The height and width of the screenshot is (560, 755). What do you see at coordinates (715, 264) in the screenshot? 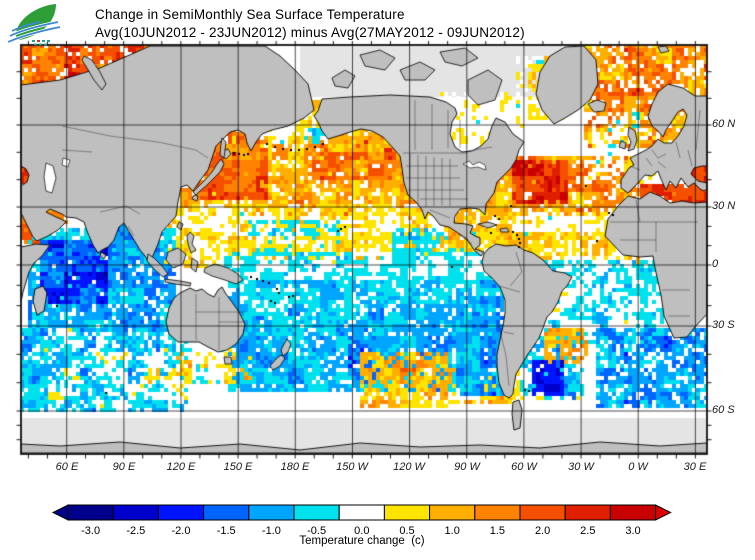
I see `lat-tick-label-0: 0` at bounding box center [715, 264].